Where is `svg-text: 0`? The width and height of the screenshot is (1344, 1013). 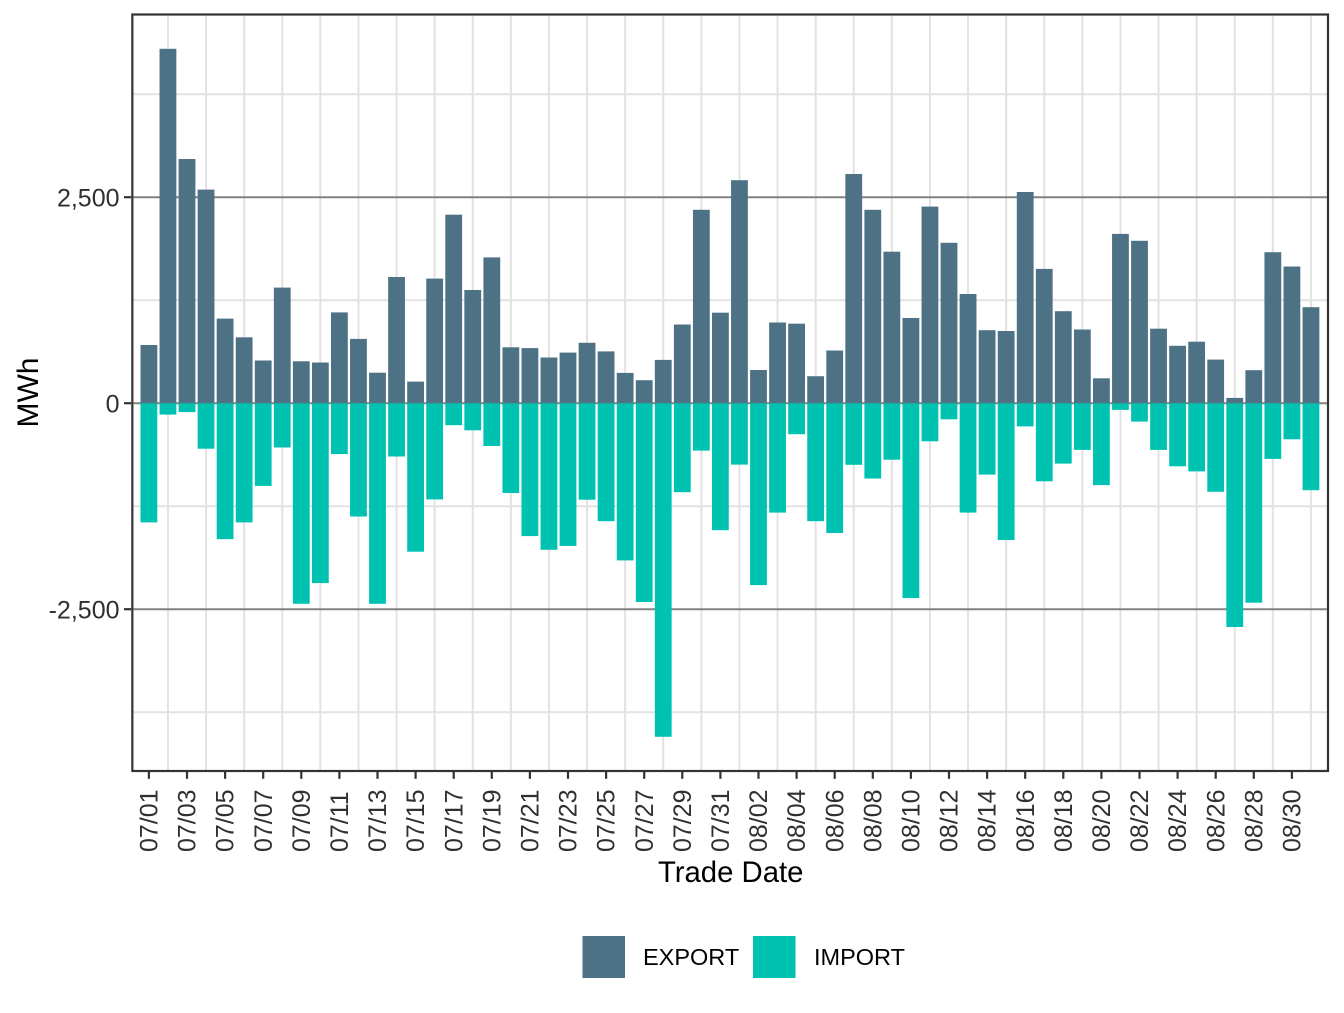 svg-text: 0 is located at coordinates (113, 404).